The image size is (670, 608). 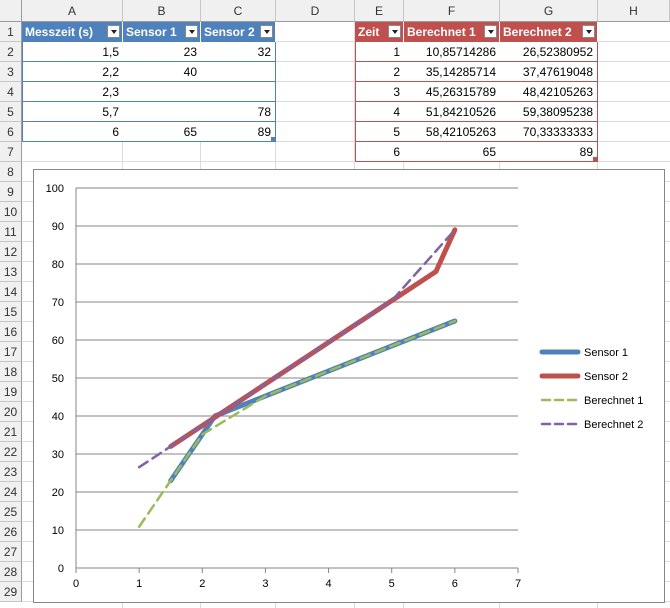 What do you see at coordinates (11, 72) in the screenshot?
I see `row-header-3: 3` at bounding box center [11, 72].